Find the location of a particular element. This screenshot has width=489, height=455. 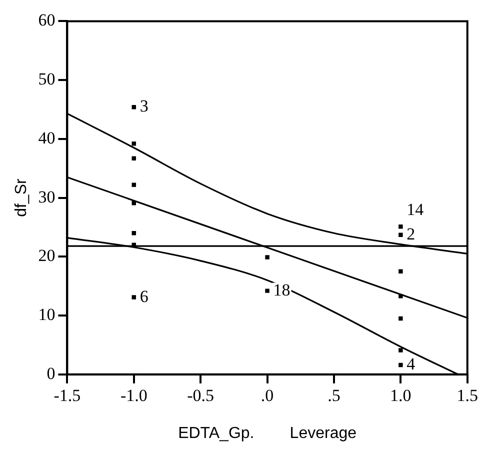

y-tick-label: 20 is located at coordinates (47, 256).